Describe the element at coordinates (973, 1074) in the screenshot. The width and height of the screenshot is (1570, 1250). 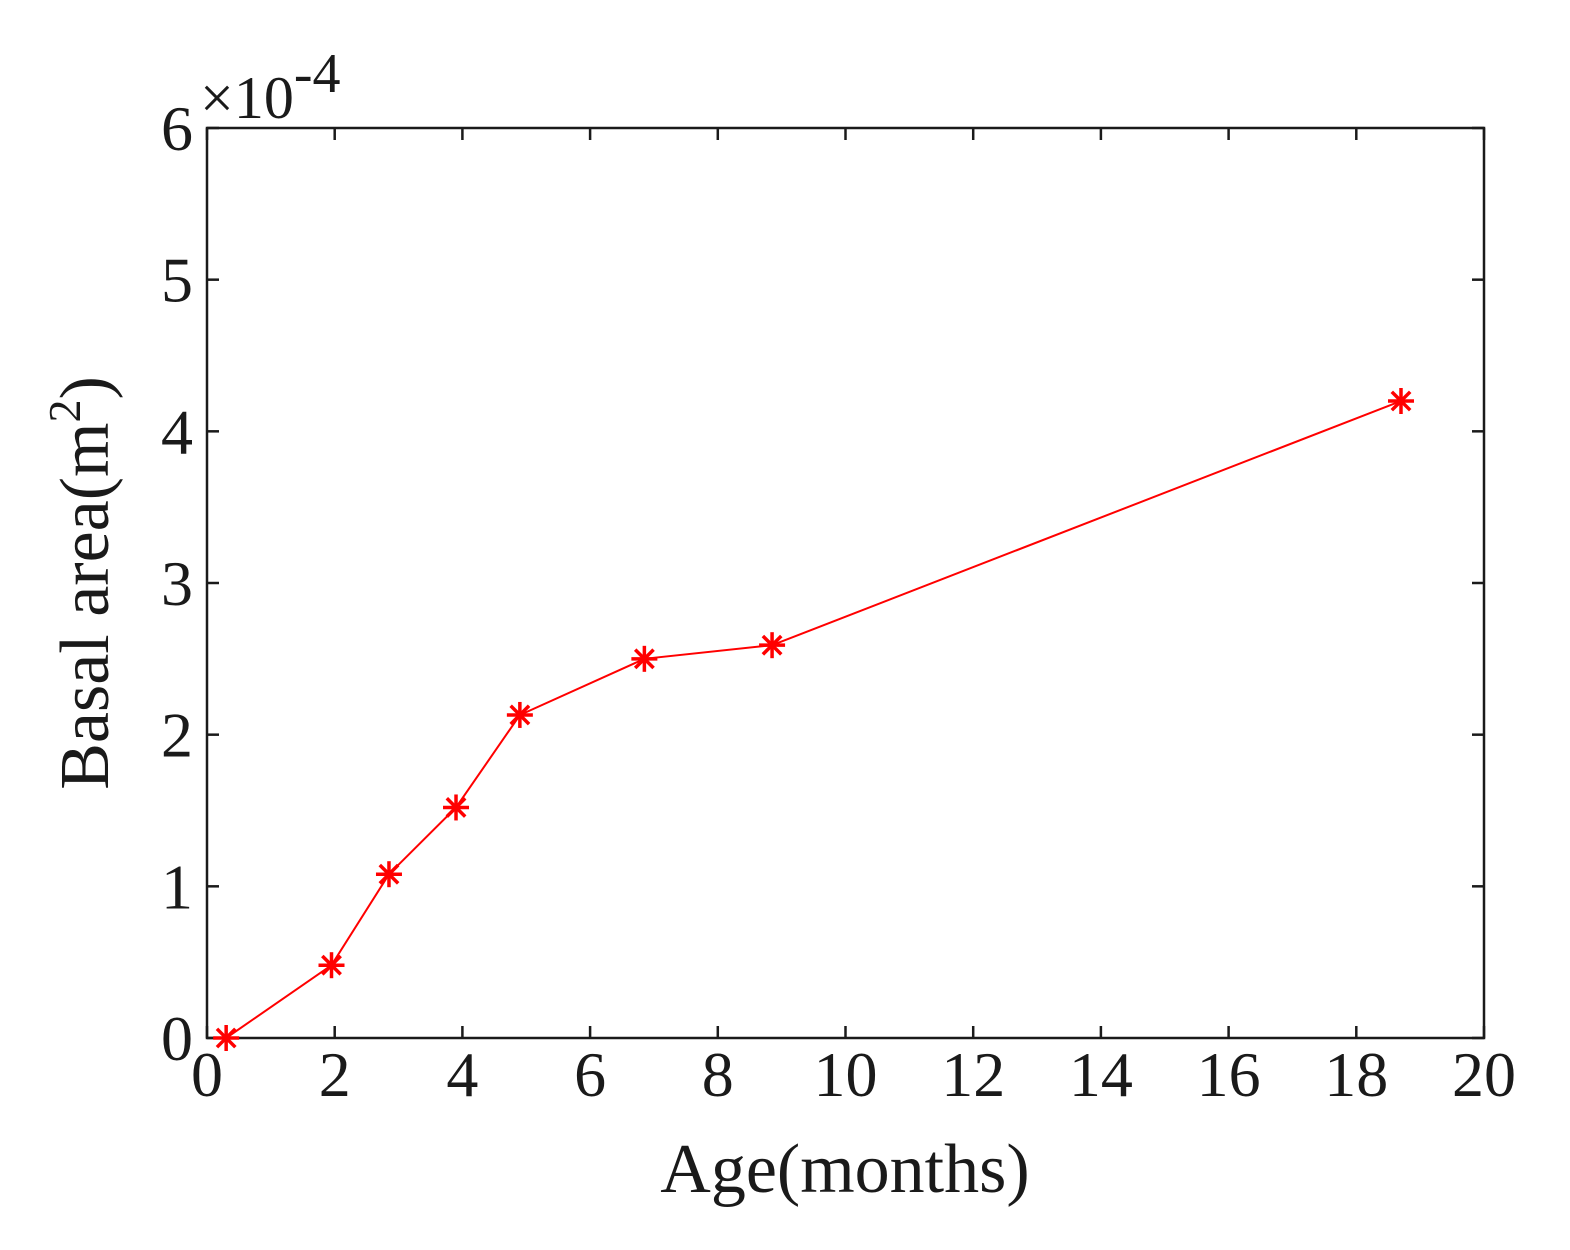
I see `x-tick-label: 12` at that location.